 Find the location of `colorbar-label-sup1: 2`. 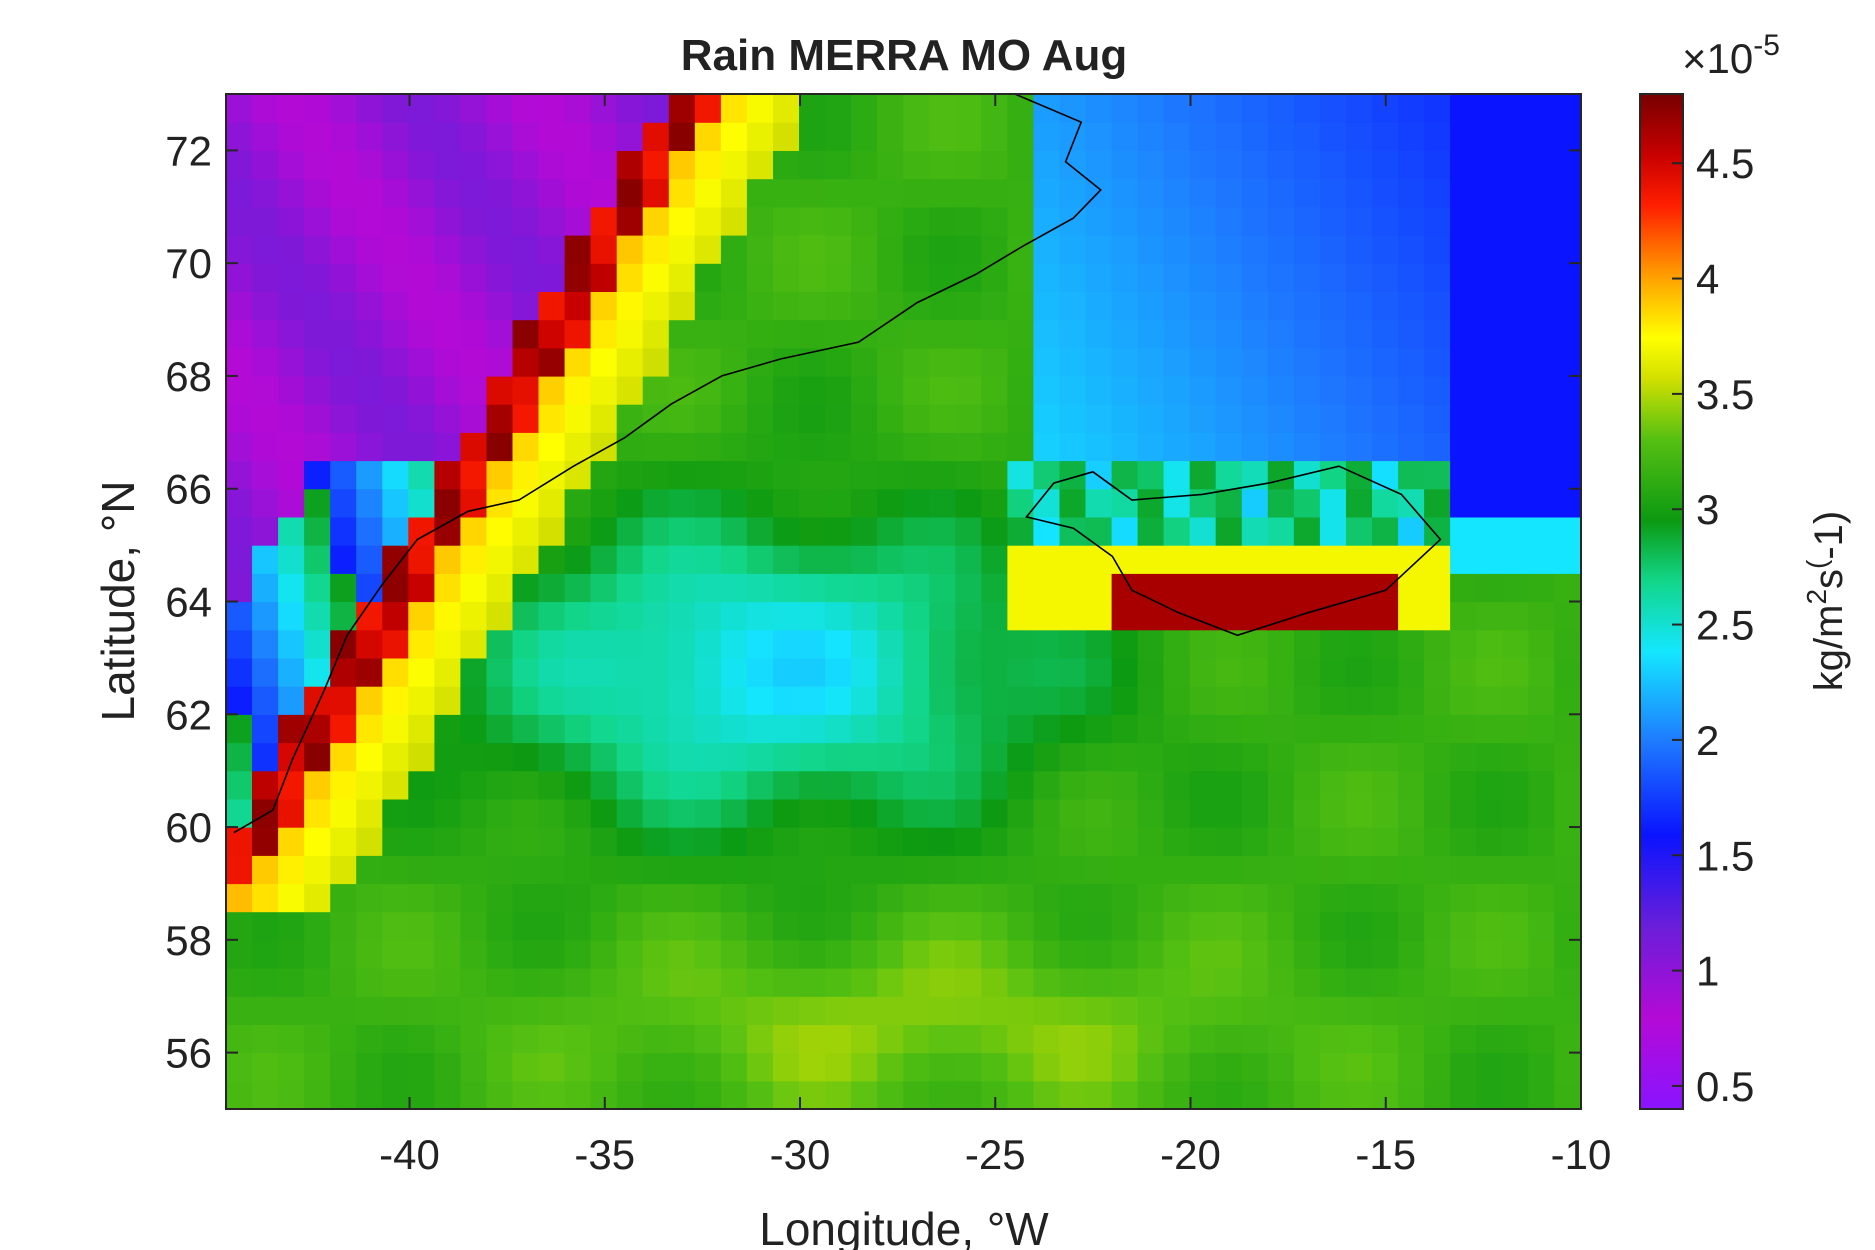

colorbar-label-sup1: 2 is located at coordinates (1816, 597).